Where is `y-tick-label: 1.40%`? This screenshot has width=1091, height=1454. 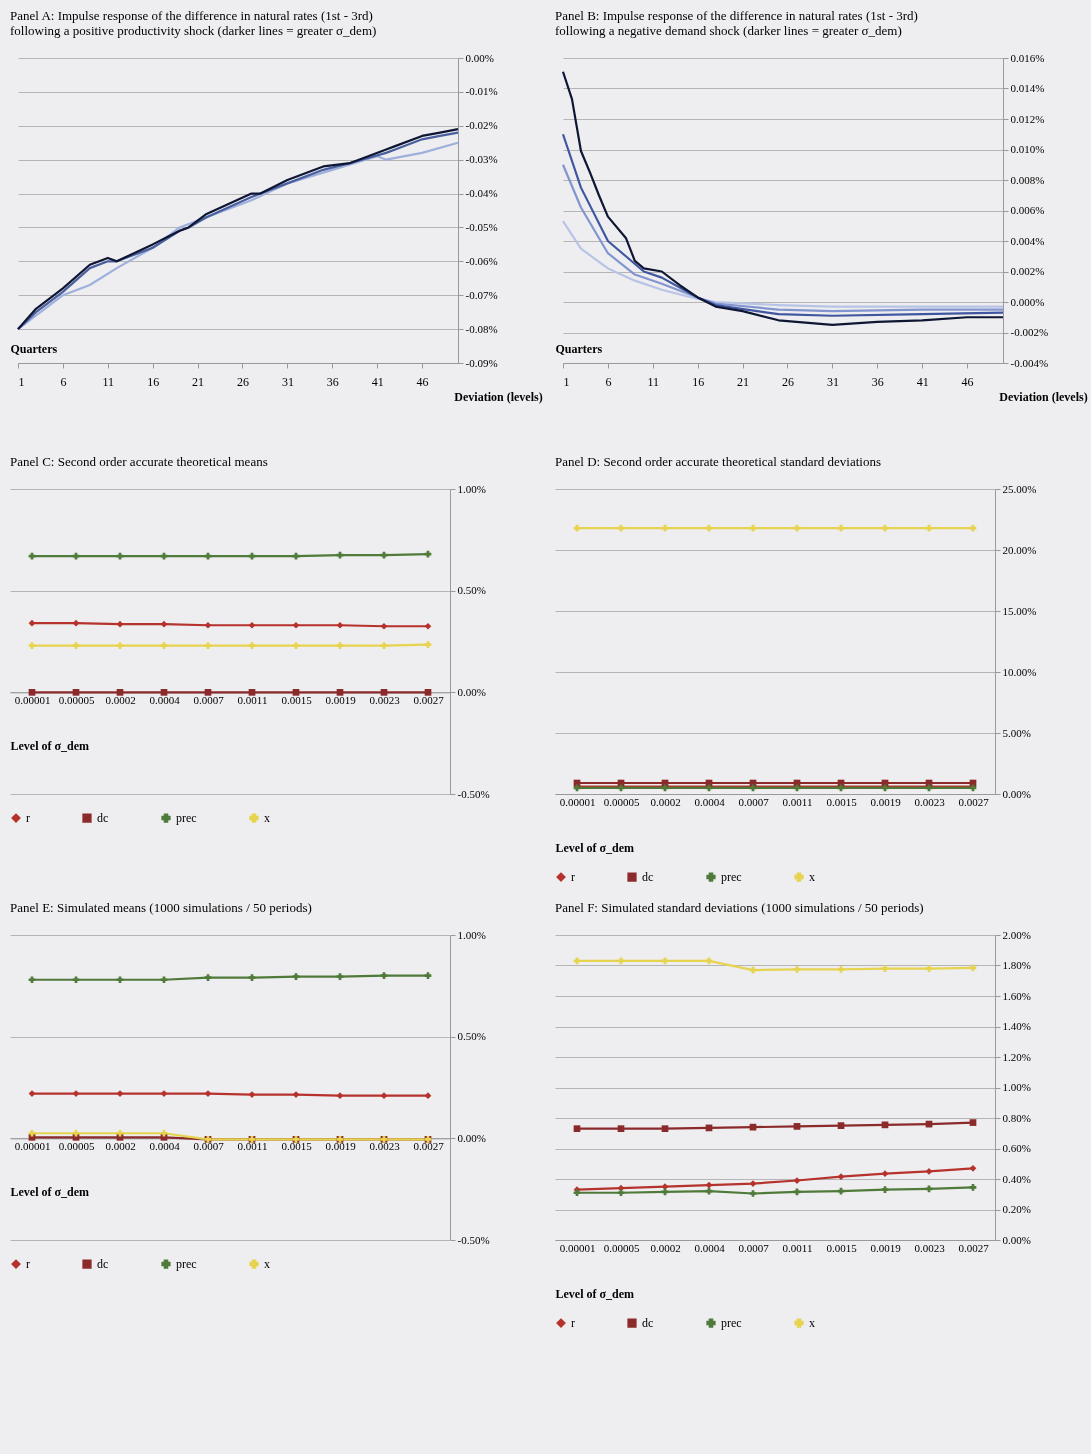 y-tick-label: 1.40% is located at coordinates (1016, 1026).